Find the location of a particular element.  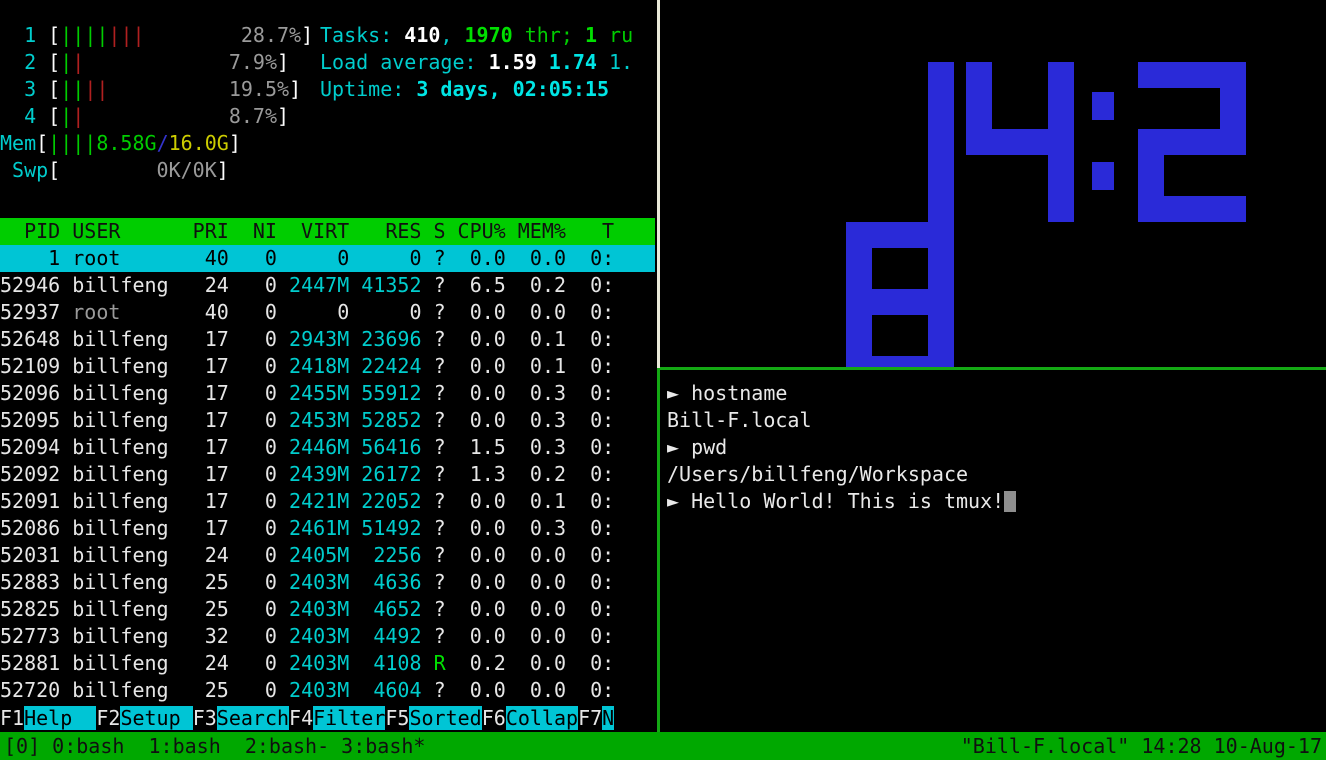

fkey-label: N is located at coordinates (608, 718).